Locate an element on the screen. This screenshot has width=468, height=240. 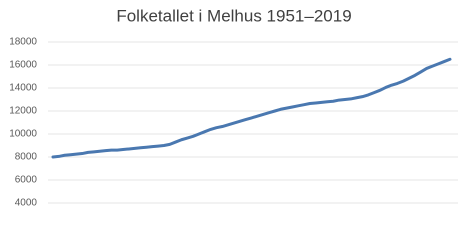
y-tick-label: 4000 is located at coordinates (26, 203).